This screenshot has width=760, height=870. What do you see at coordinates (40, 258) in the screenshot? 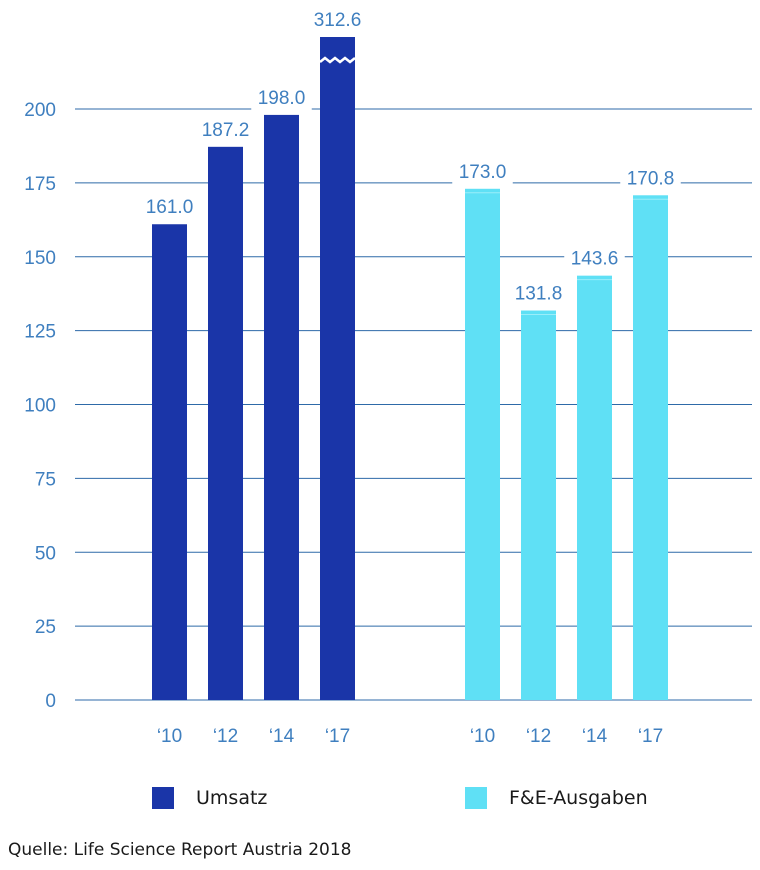
I see `y-tick-label: 150` at bounding box center [40, 258].